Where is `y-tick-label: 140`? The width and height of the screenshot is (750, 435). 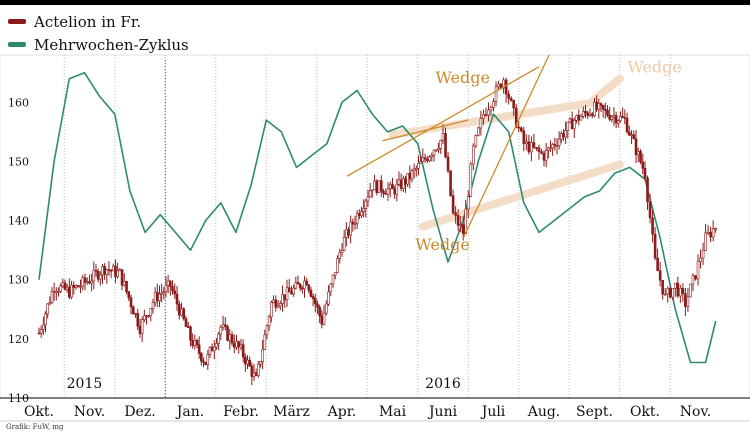 y-tick-label: 140 is located at coordinates (18, 221).